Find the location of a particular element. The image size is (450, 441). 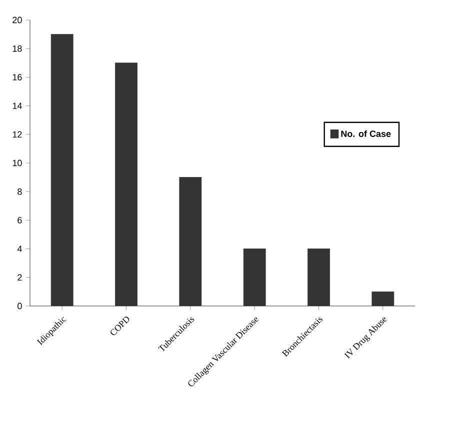

y-tick-label: 16 is located at coordinates (17, 77).